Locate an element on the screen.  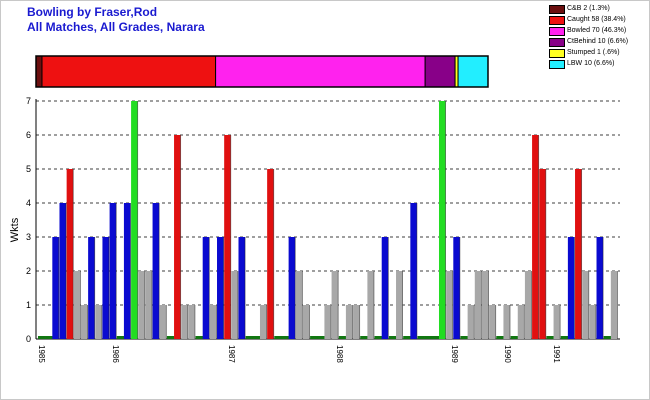
legend-label: C&B 2 (1.3%) is located at coordinates (588, 8).